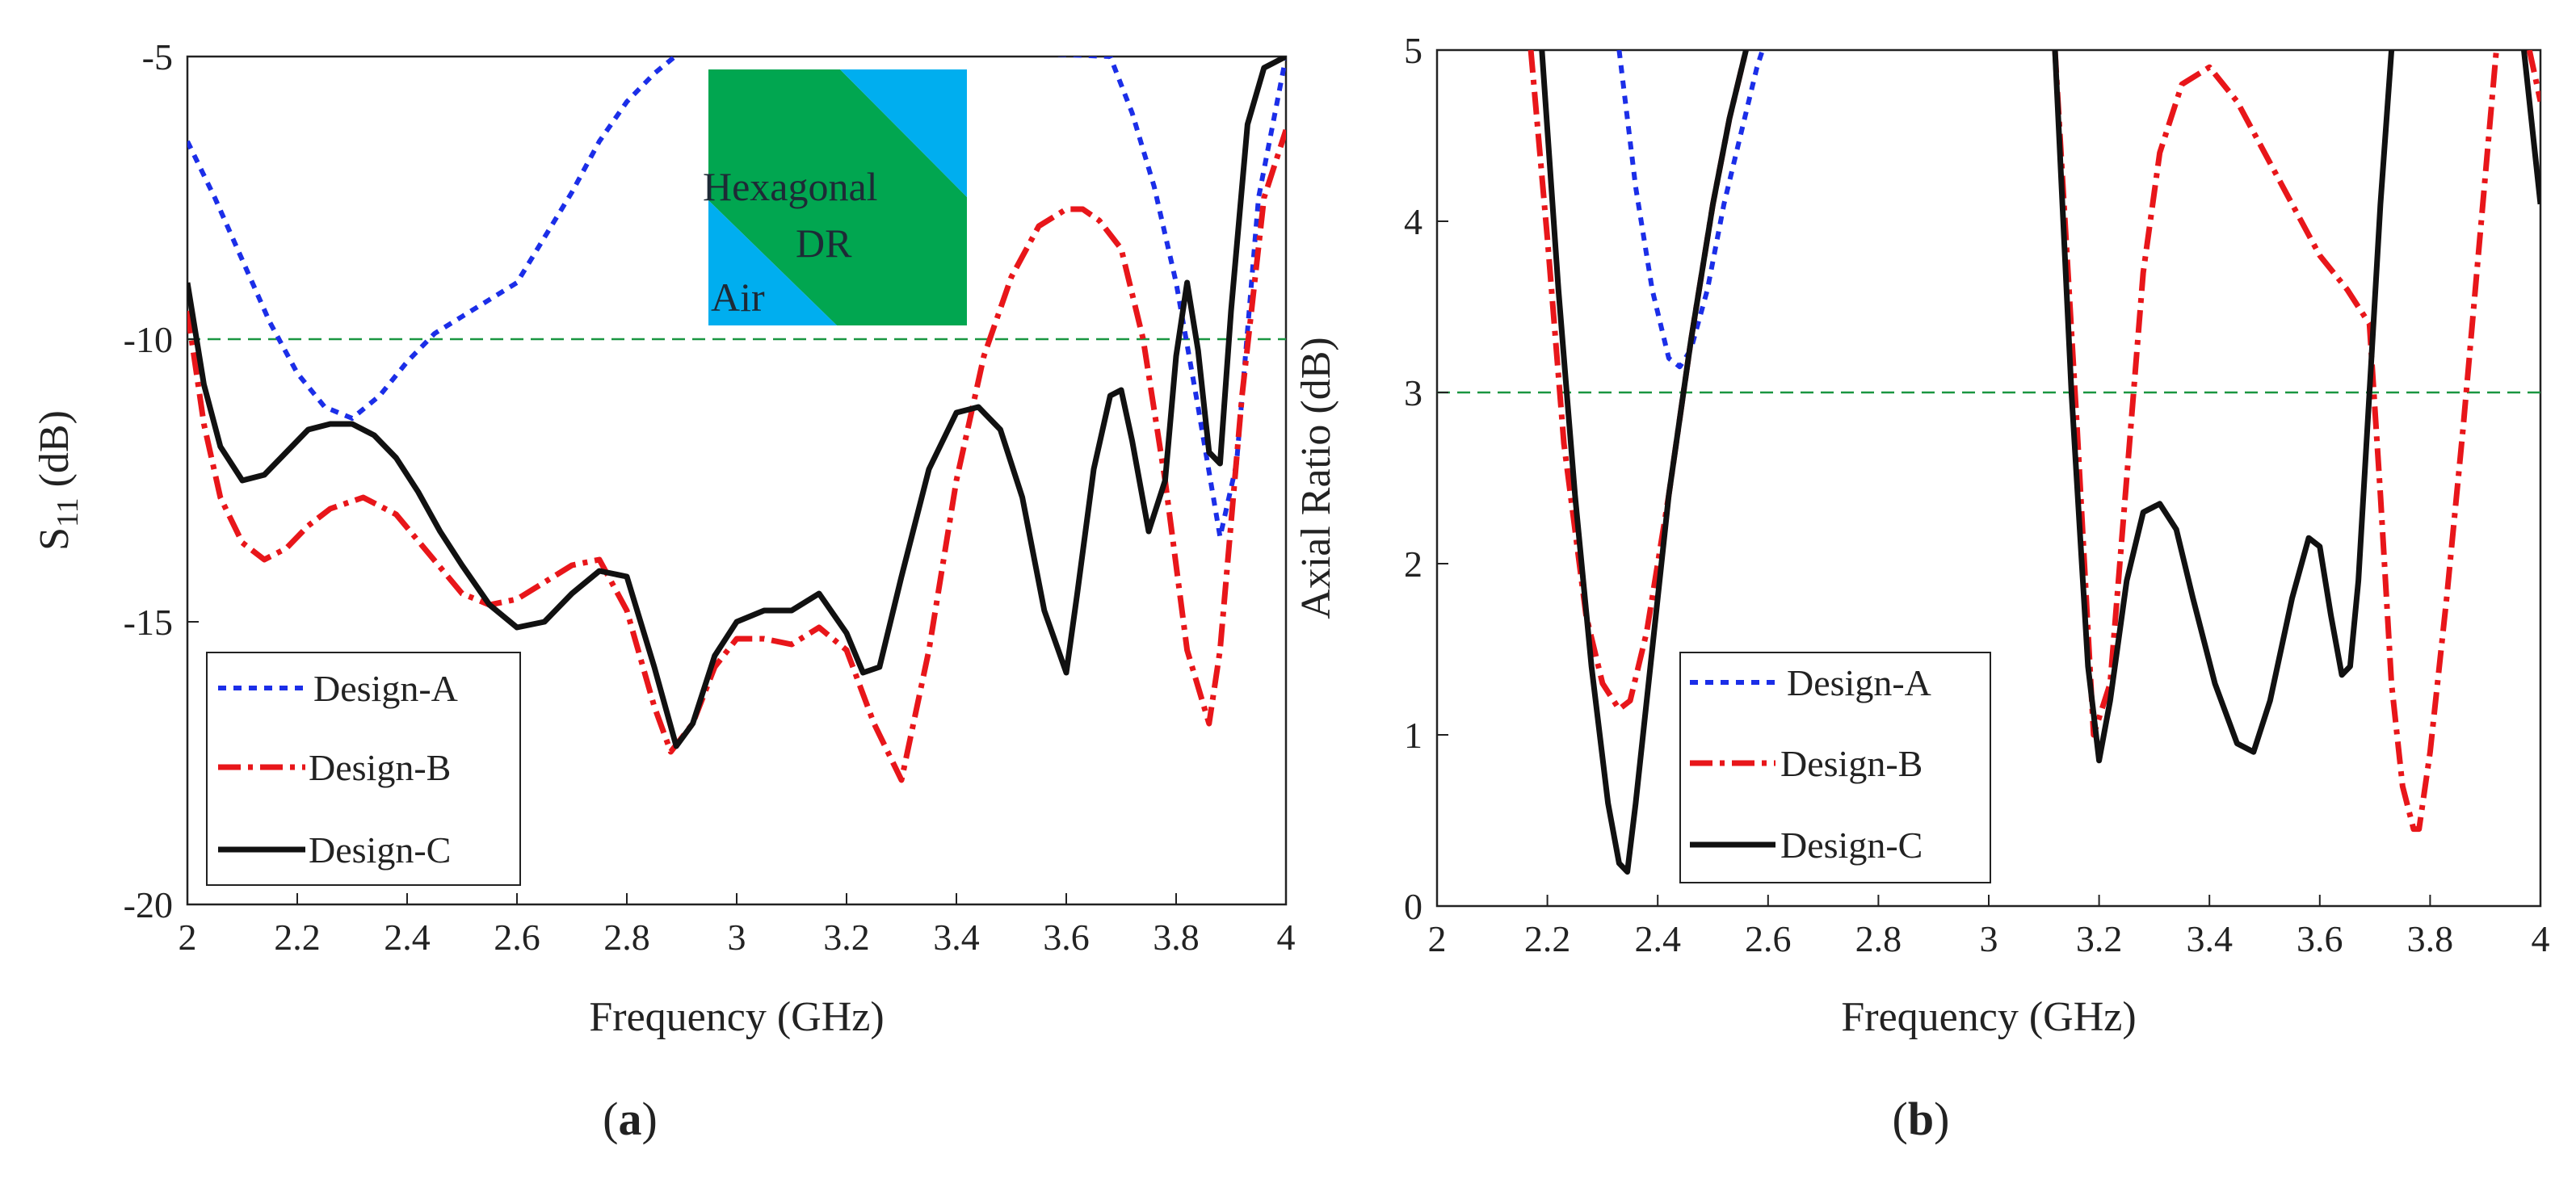 This screenshot has width=2576, height=1179. What do you see at coordinates (380, 850) in the screenshot?
I see `legend-a-label-design-c: Design-C` at bounding box center [380, 850].